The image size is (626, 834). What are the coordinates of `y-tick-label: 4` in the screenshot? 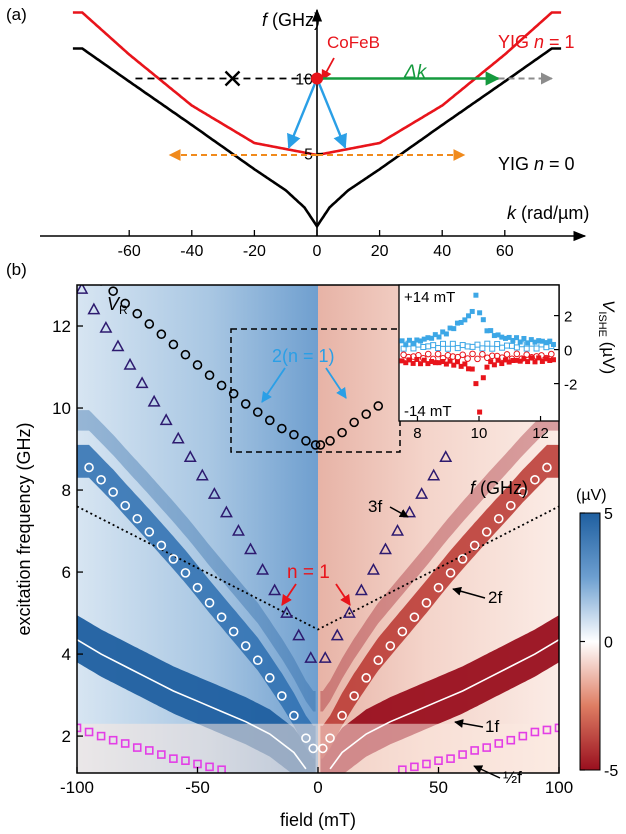 It's located at (66, 654).